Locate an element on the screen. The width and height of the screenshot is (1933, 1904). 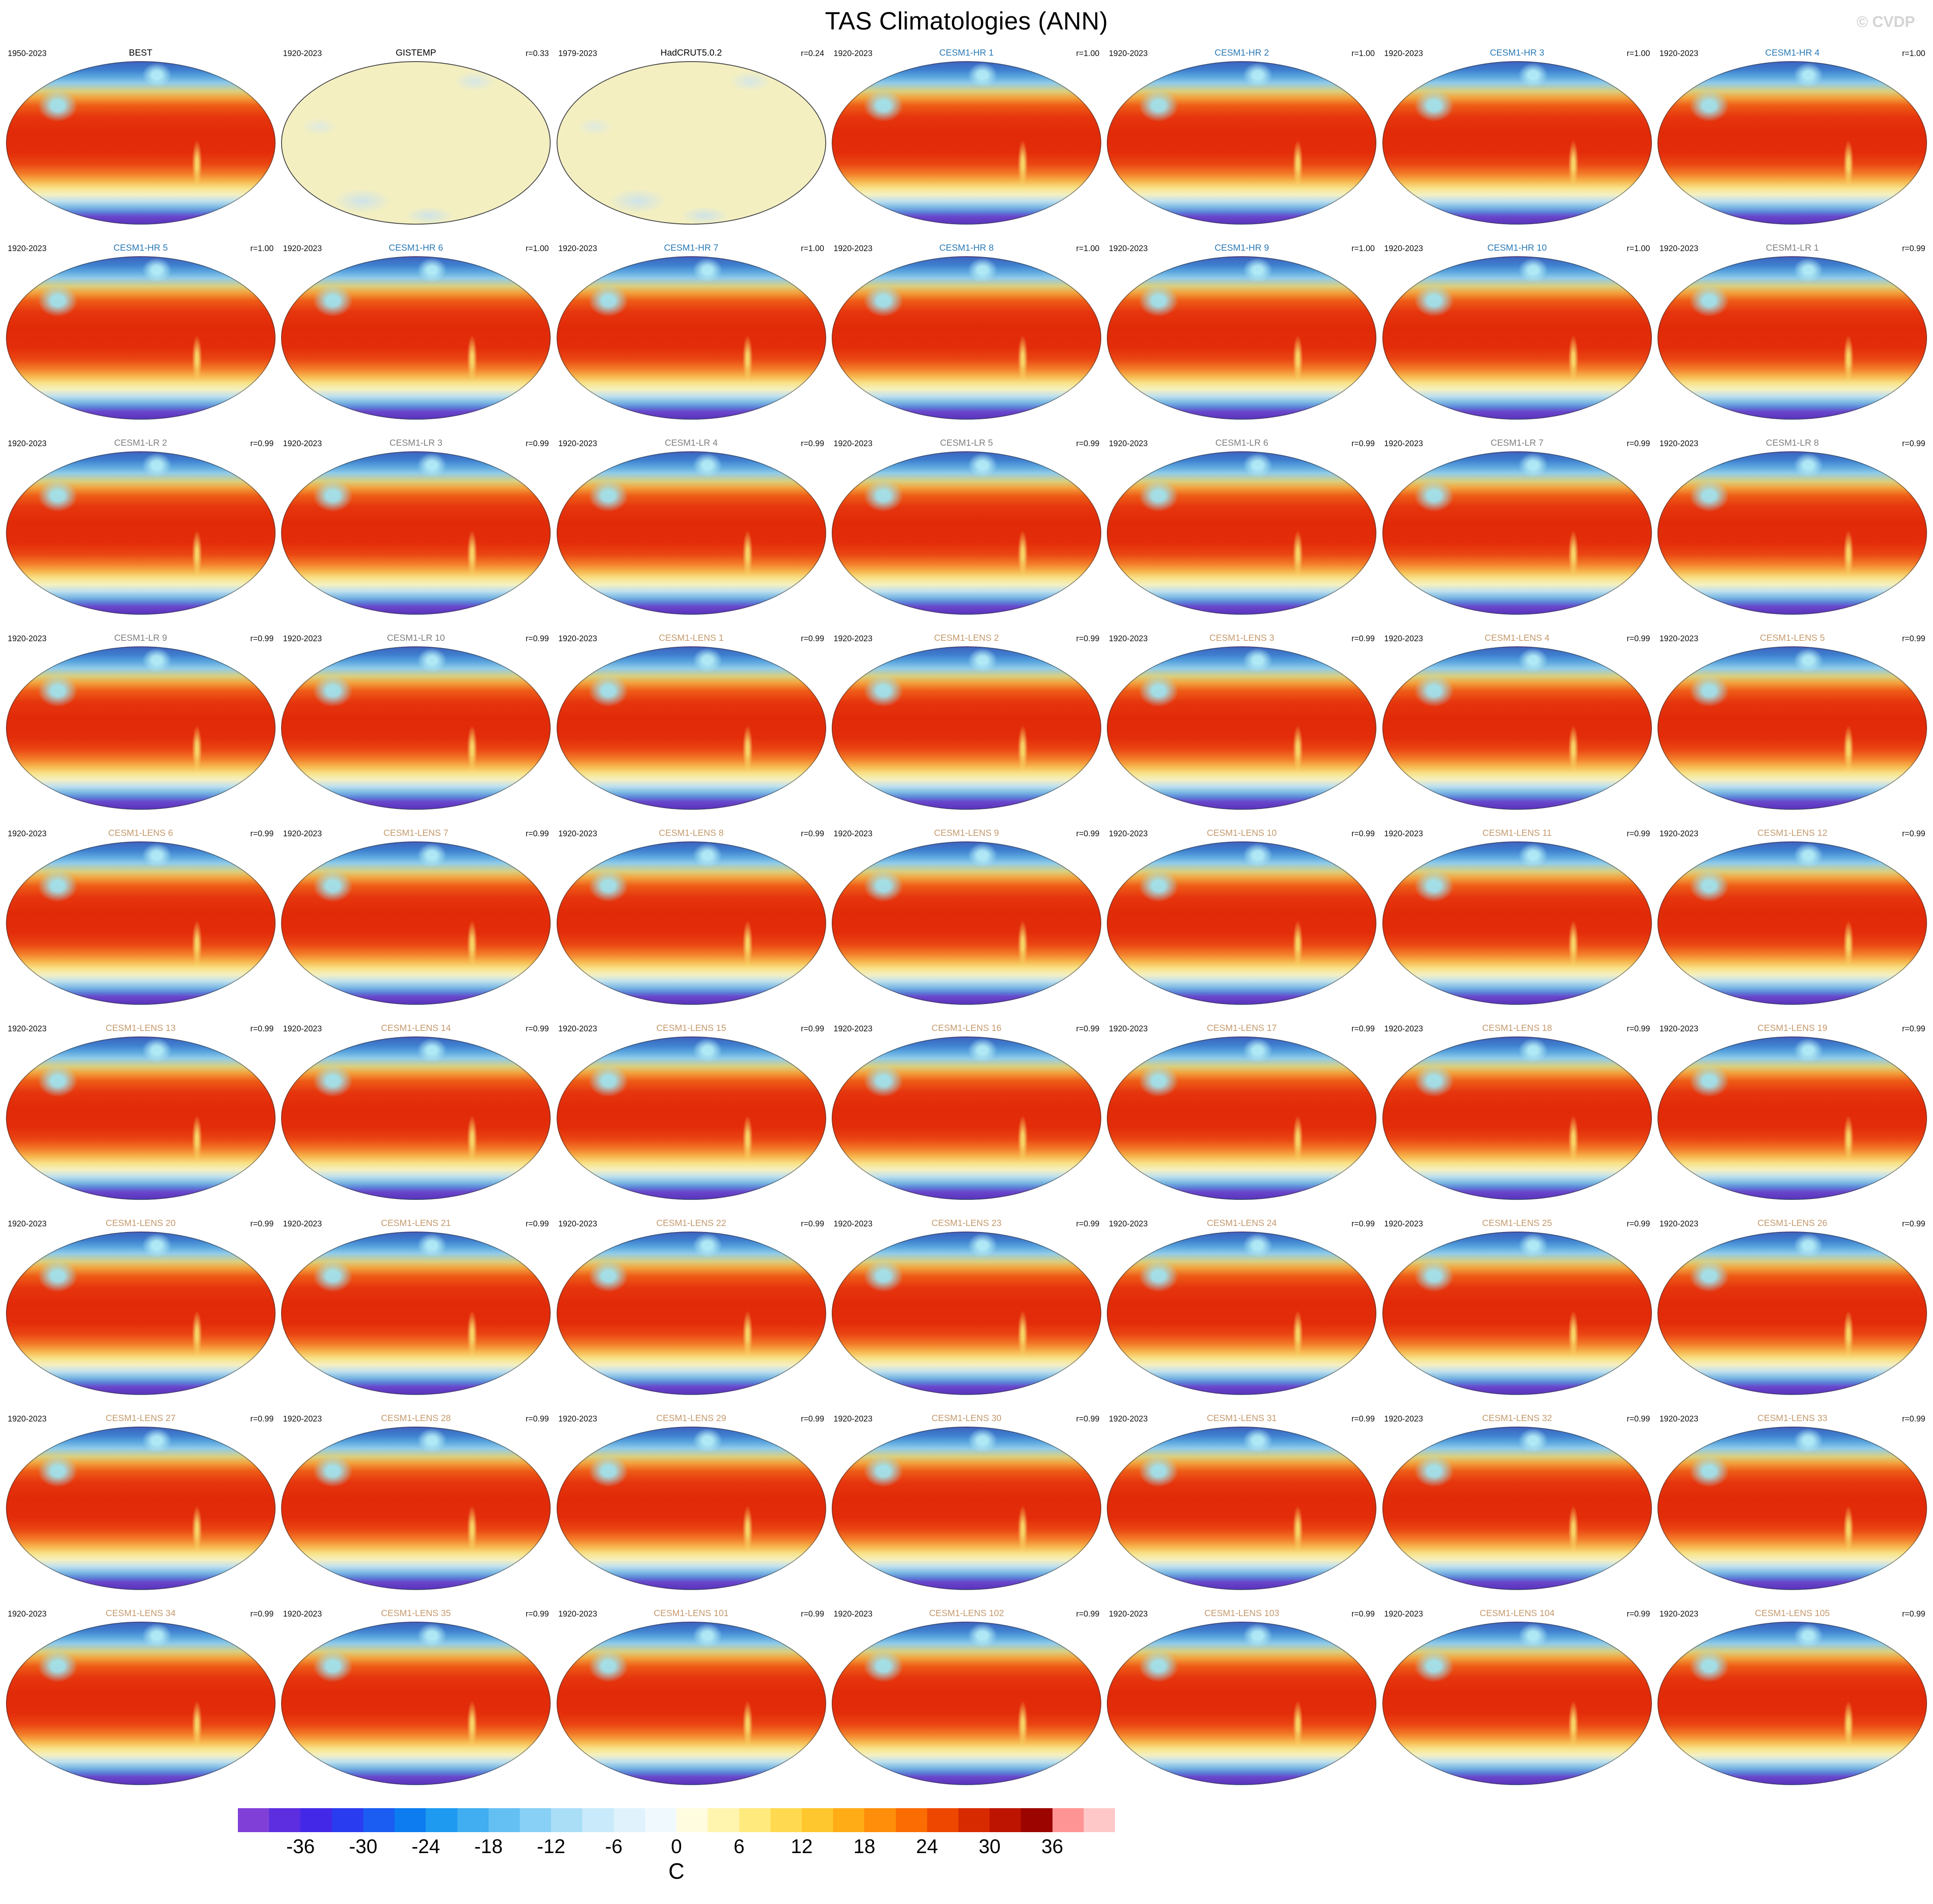
map-panel: 1920-2023 CESM1-LENS 31 r=0.99 is located at coordinates (1242, 1501).